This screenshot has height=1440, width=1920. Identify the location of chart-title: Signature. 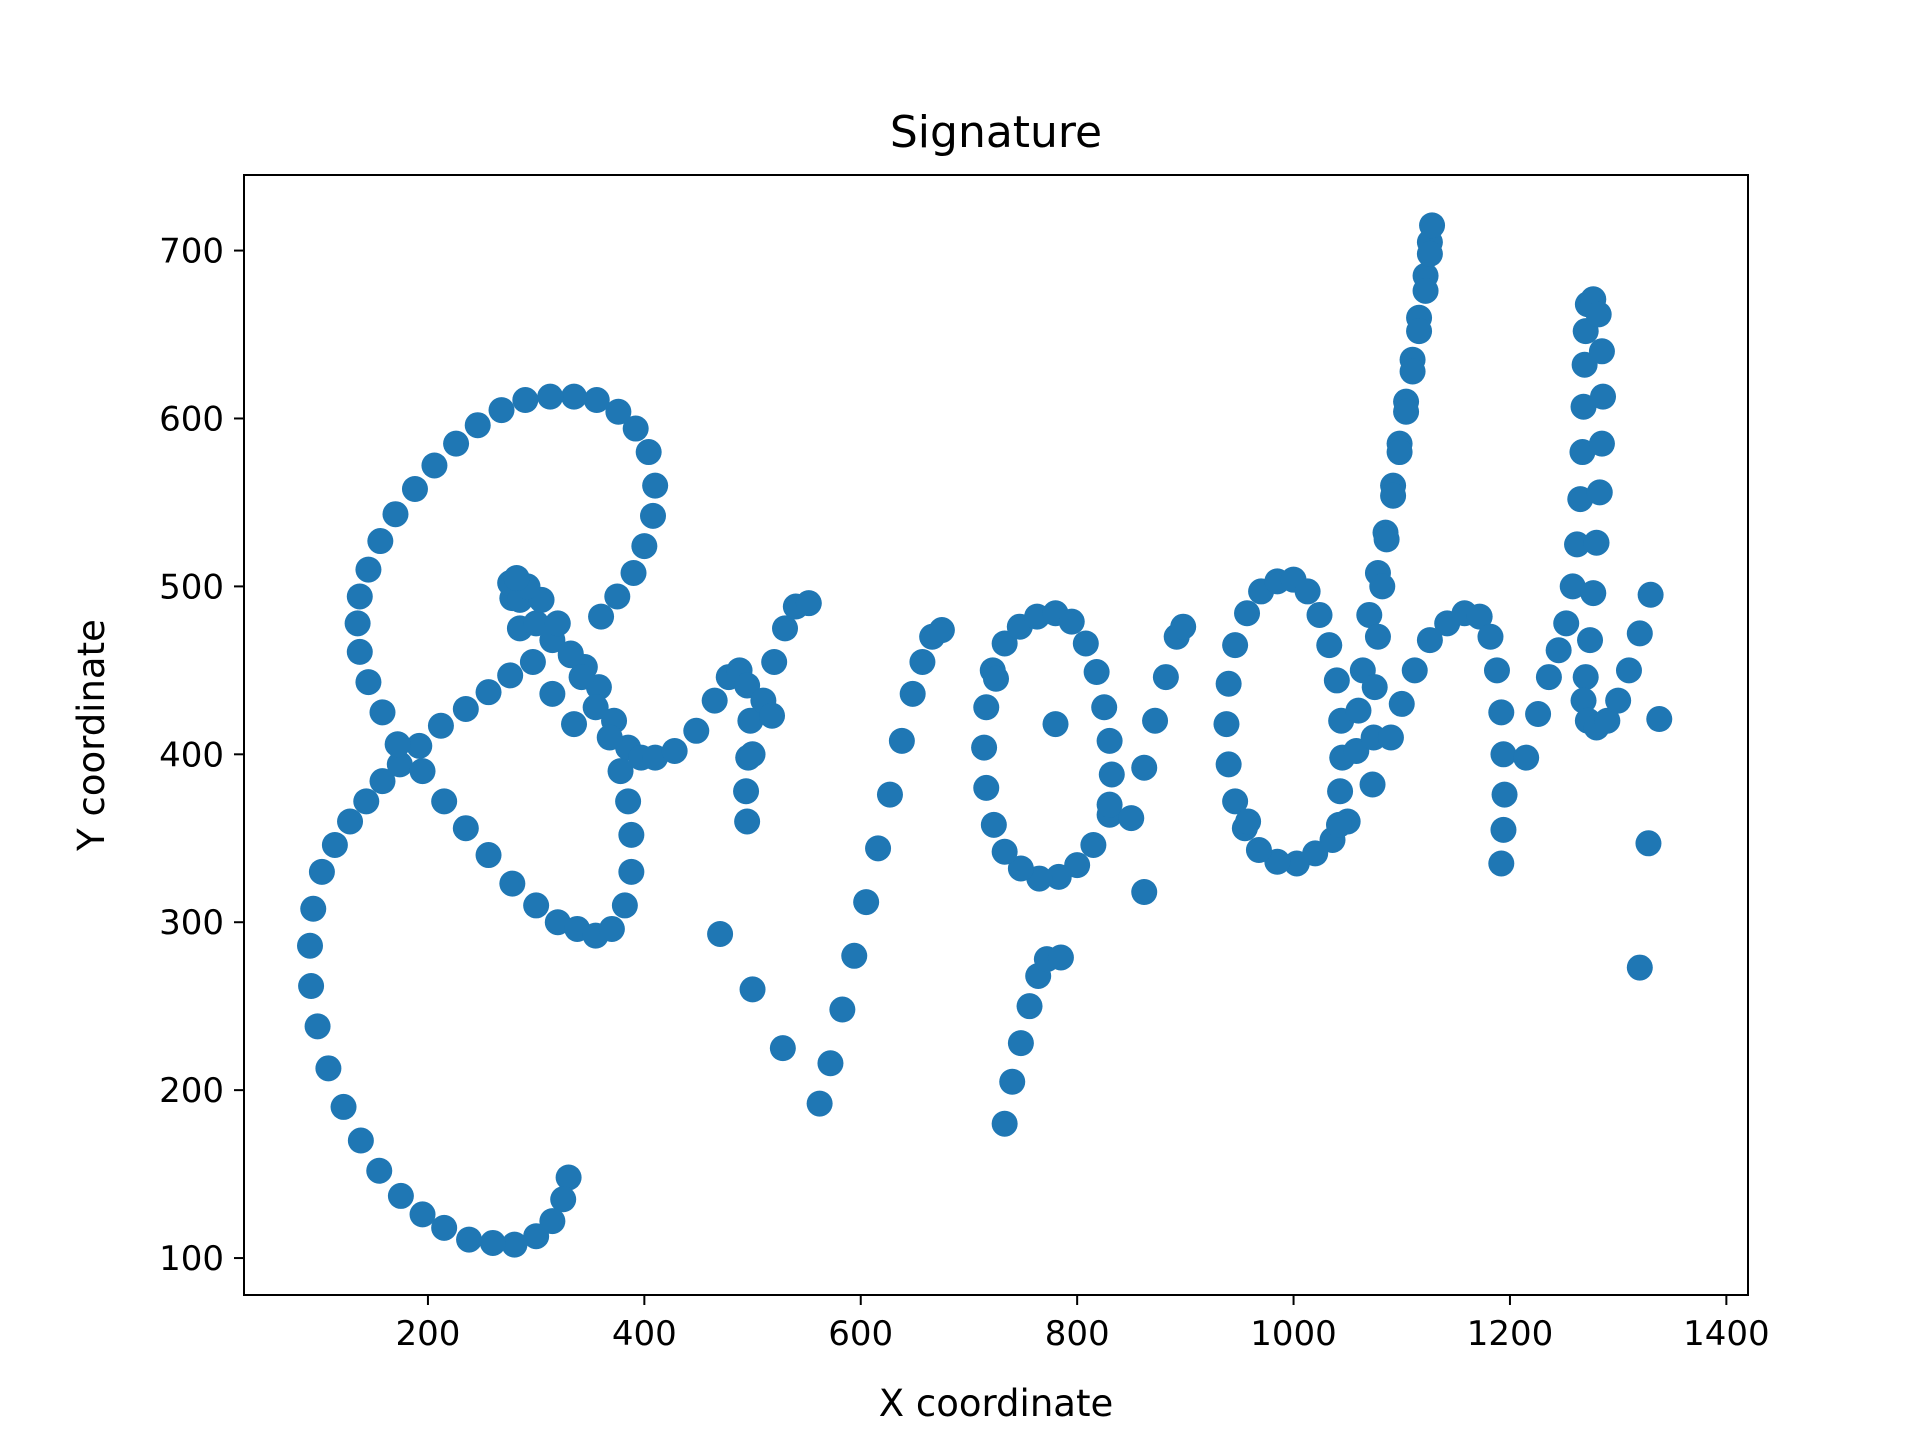
(996, 132).